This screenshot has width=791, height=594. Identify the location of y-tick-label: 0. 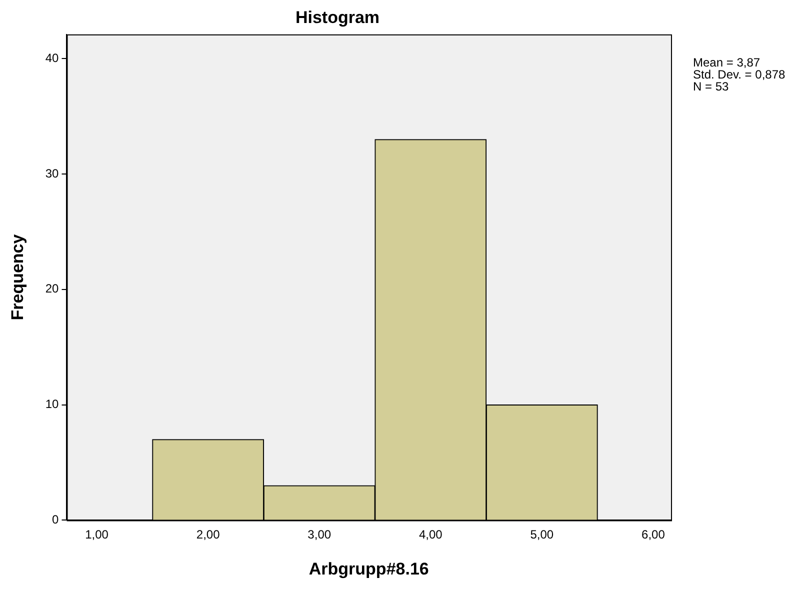
(56, 519).